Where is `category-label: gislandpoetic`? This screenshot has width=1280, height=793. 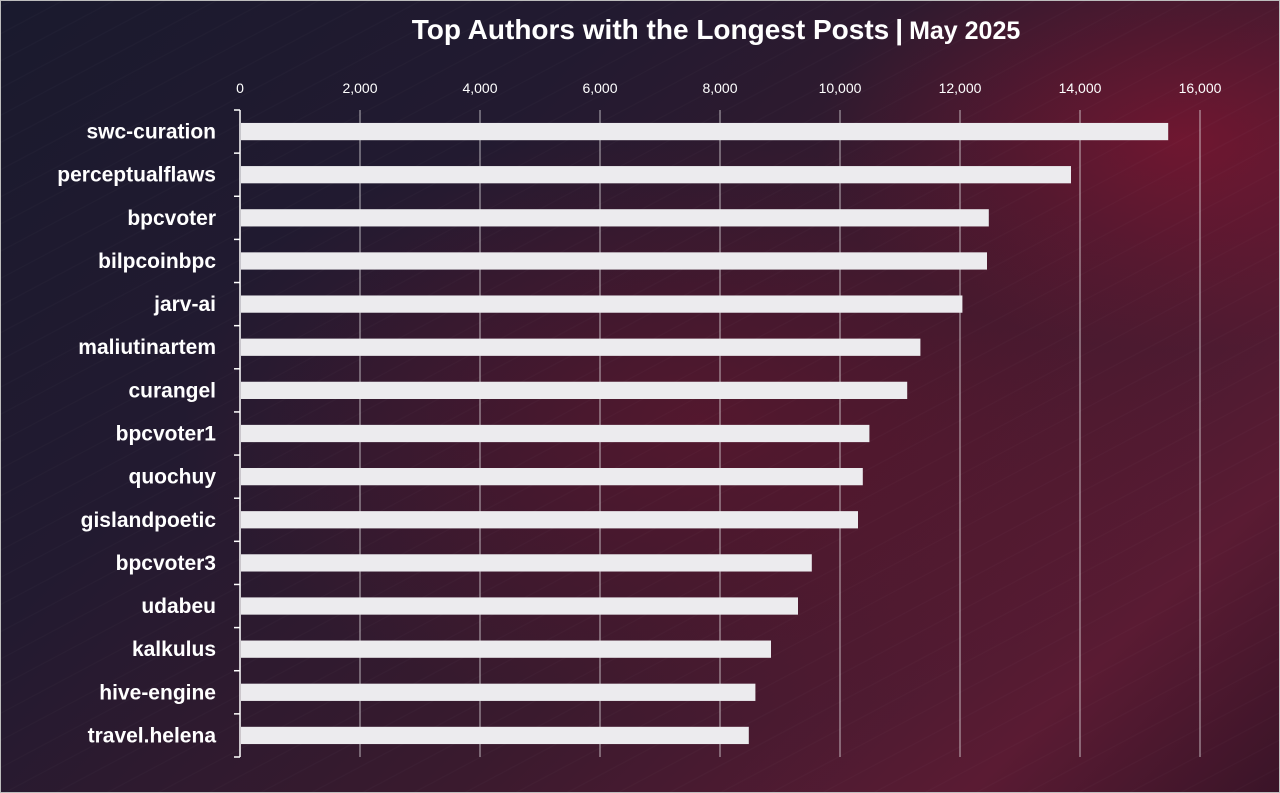 category-label: gislandpoetic is located at coordinates (149, 520).